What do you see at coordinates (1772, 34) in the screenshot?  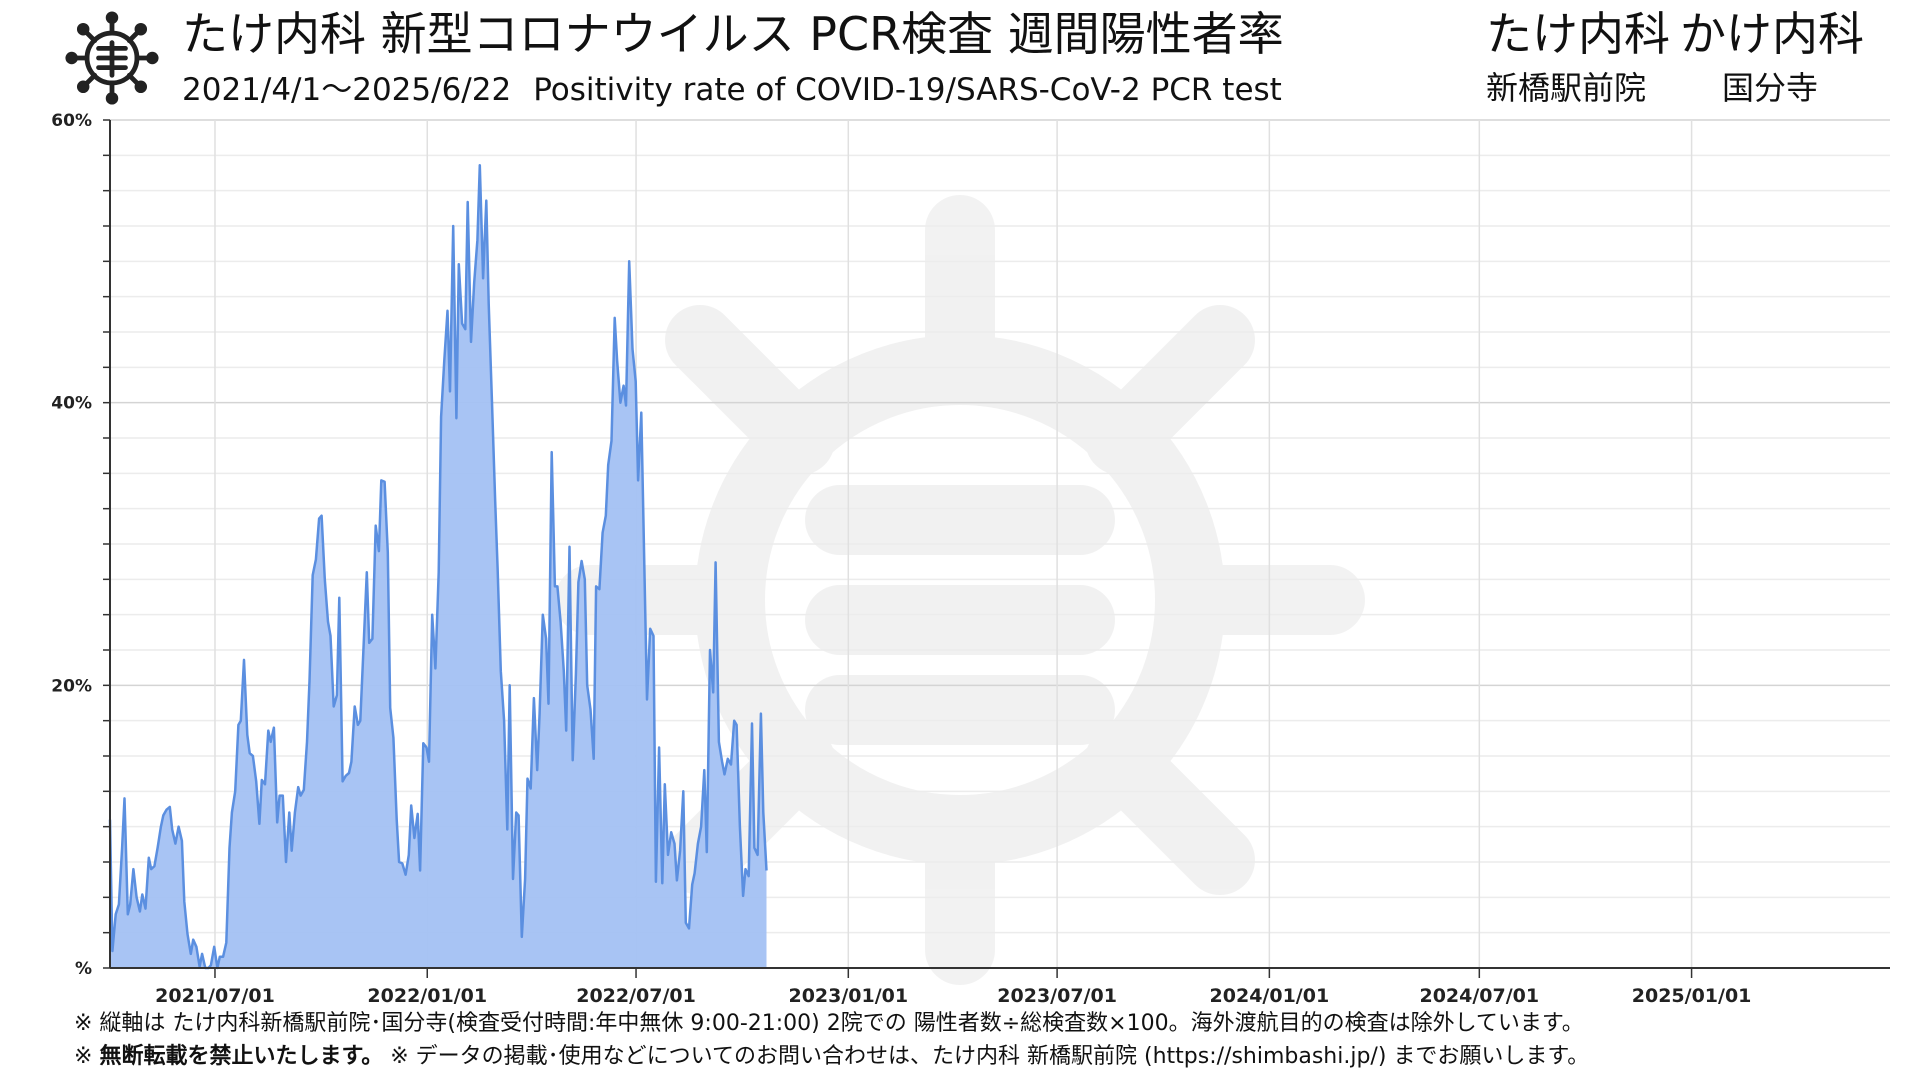 I see `clinic-name-2: かけ内科` at bounding box center [1772, 34].